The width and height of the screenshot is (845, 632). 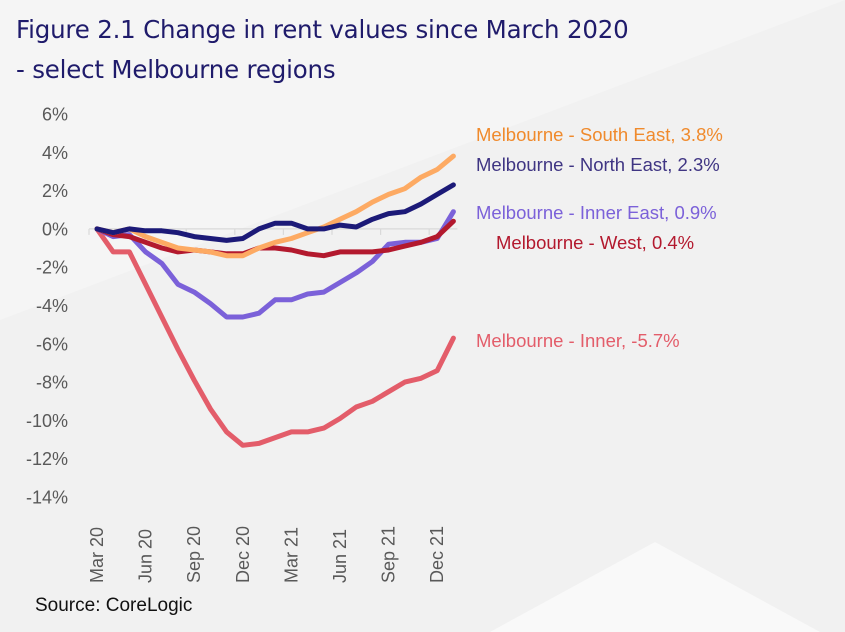 I want to click on y-tick-label: -4%, so click(x=52, y=306).